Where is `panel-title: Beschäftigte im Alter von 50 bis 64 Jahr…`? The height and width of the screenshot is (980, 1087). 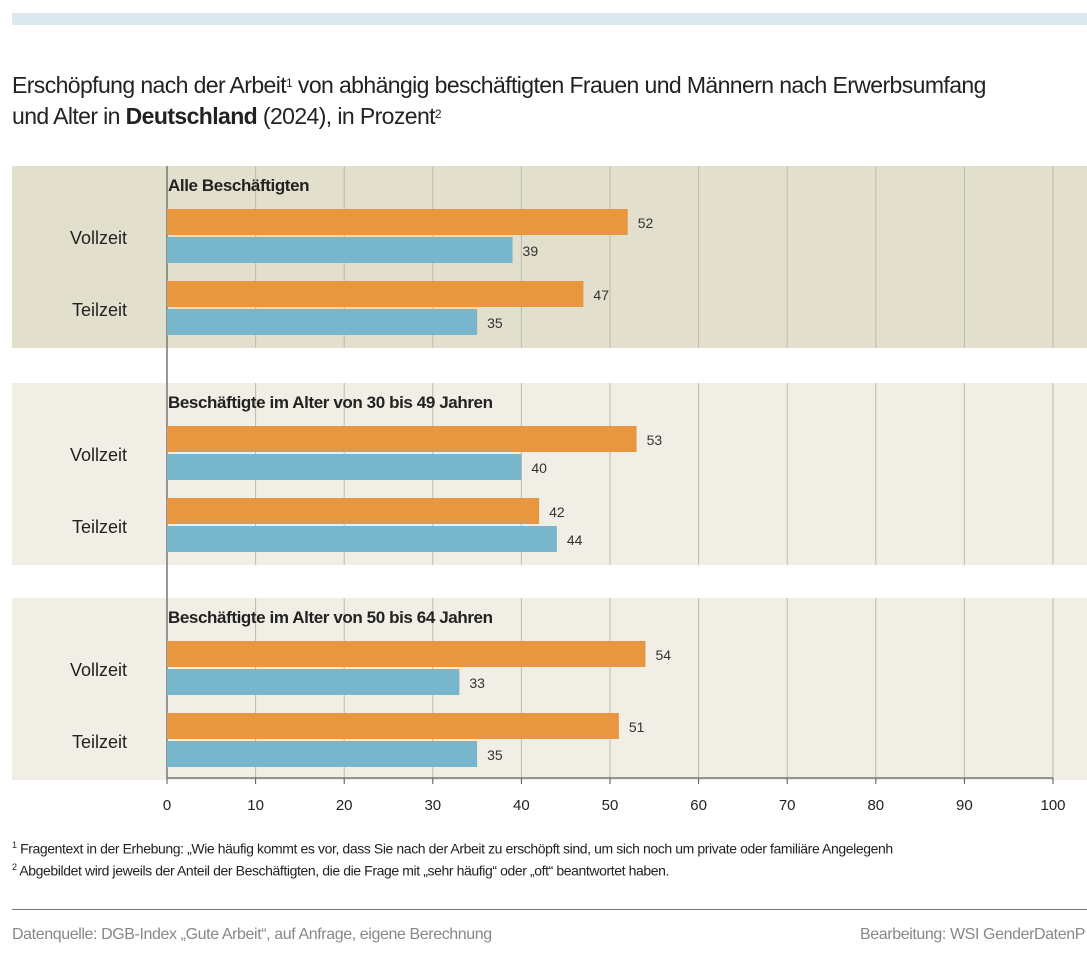
panel-title: Beschäftigte im Alter von 50 bis 64 Jahr… is located at coordinates (330, 617).